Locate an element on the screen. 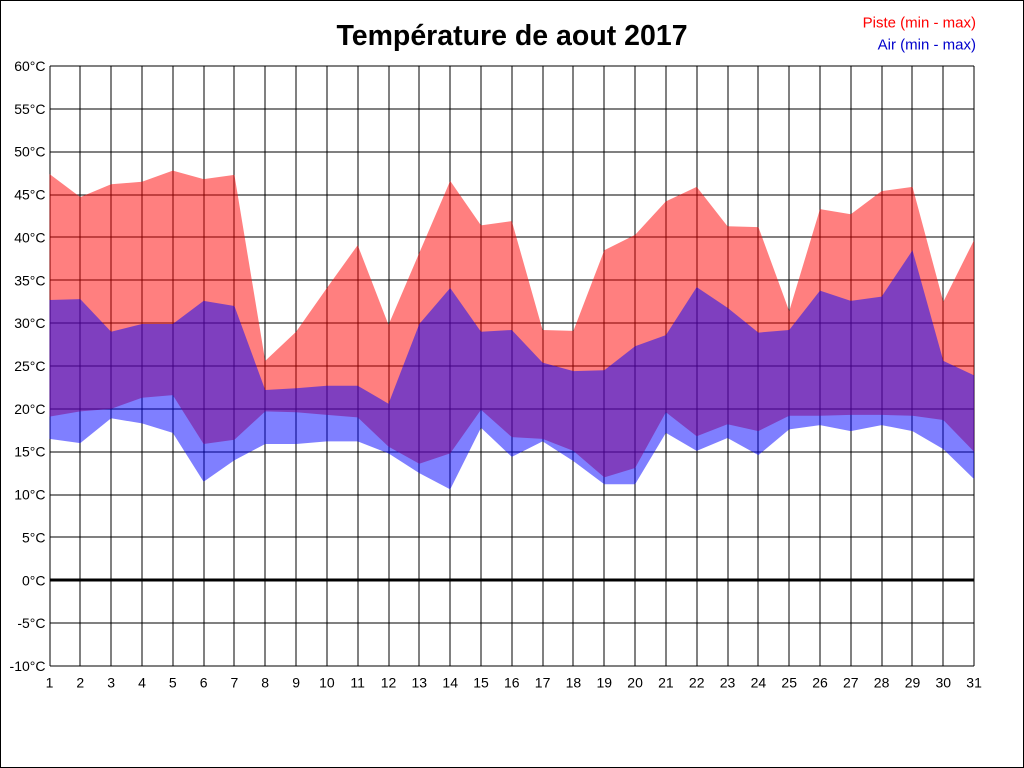 The height and width of the screenshot is (768, 1024). svg-text: 1 is located at coordinates (50, 683).